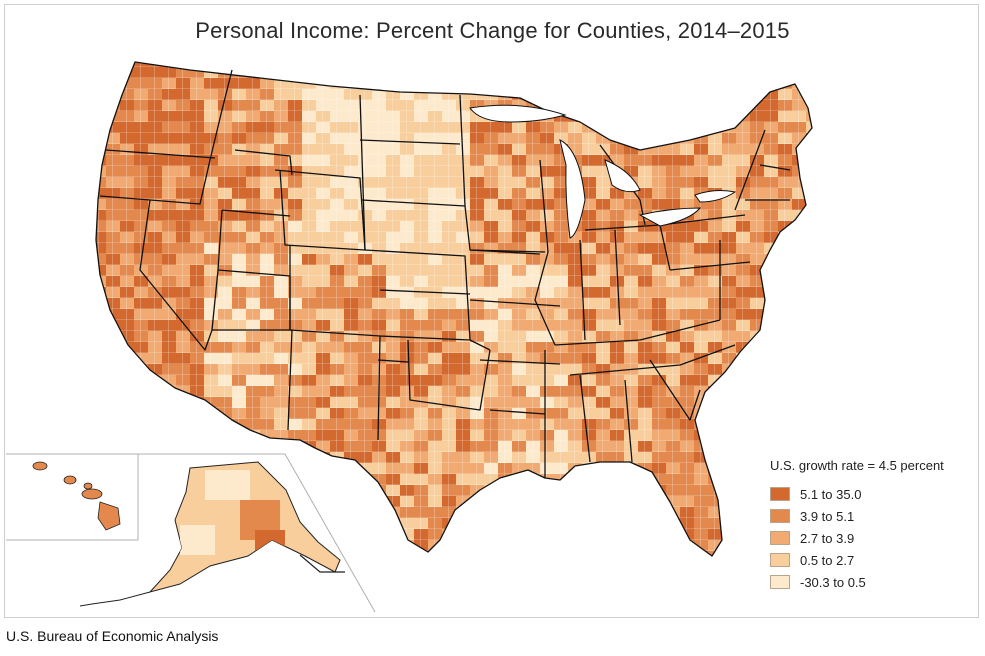 The height and width of the screenshot is (656, 985). Describe the element at coordinates (603, 171) in the screenshot. I see `great-lakes` at that location.